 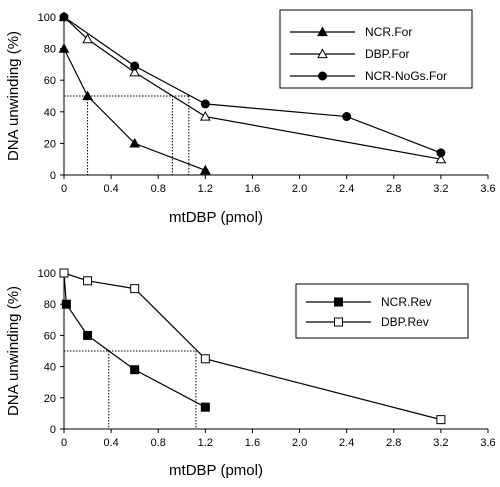 I want to click on legend: NCR.For DBP.For NCR-NoGs.For, so click(x=376, y=49).